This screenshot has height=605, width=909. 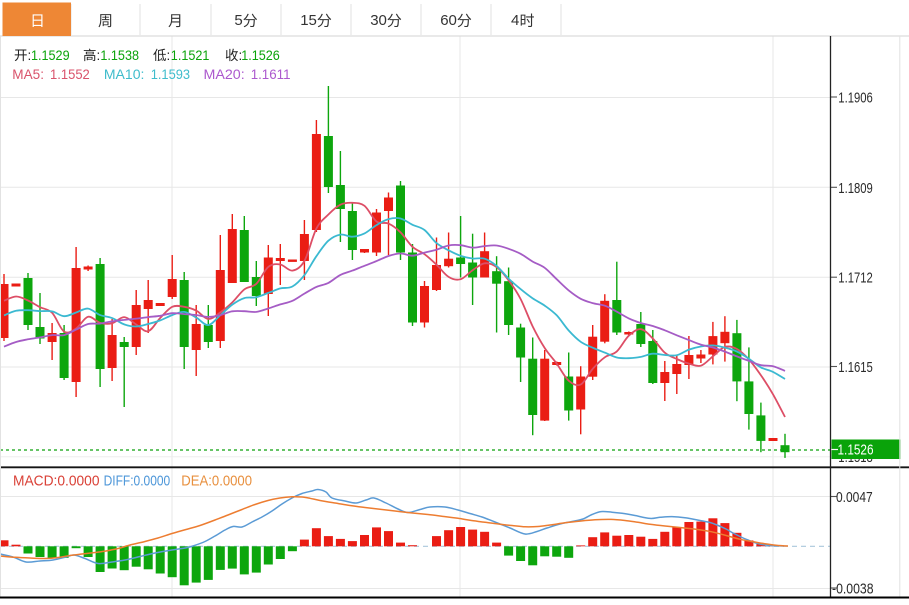 I want to click on svg-text: 1.1615, so click(x=855, y=367).